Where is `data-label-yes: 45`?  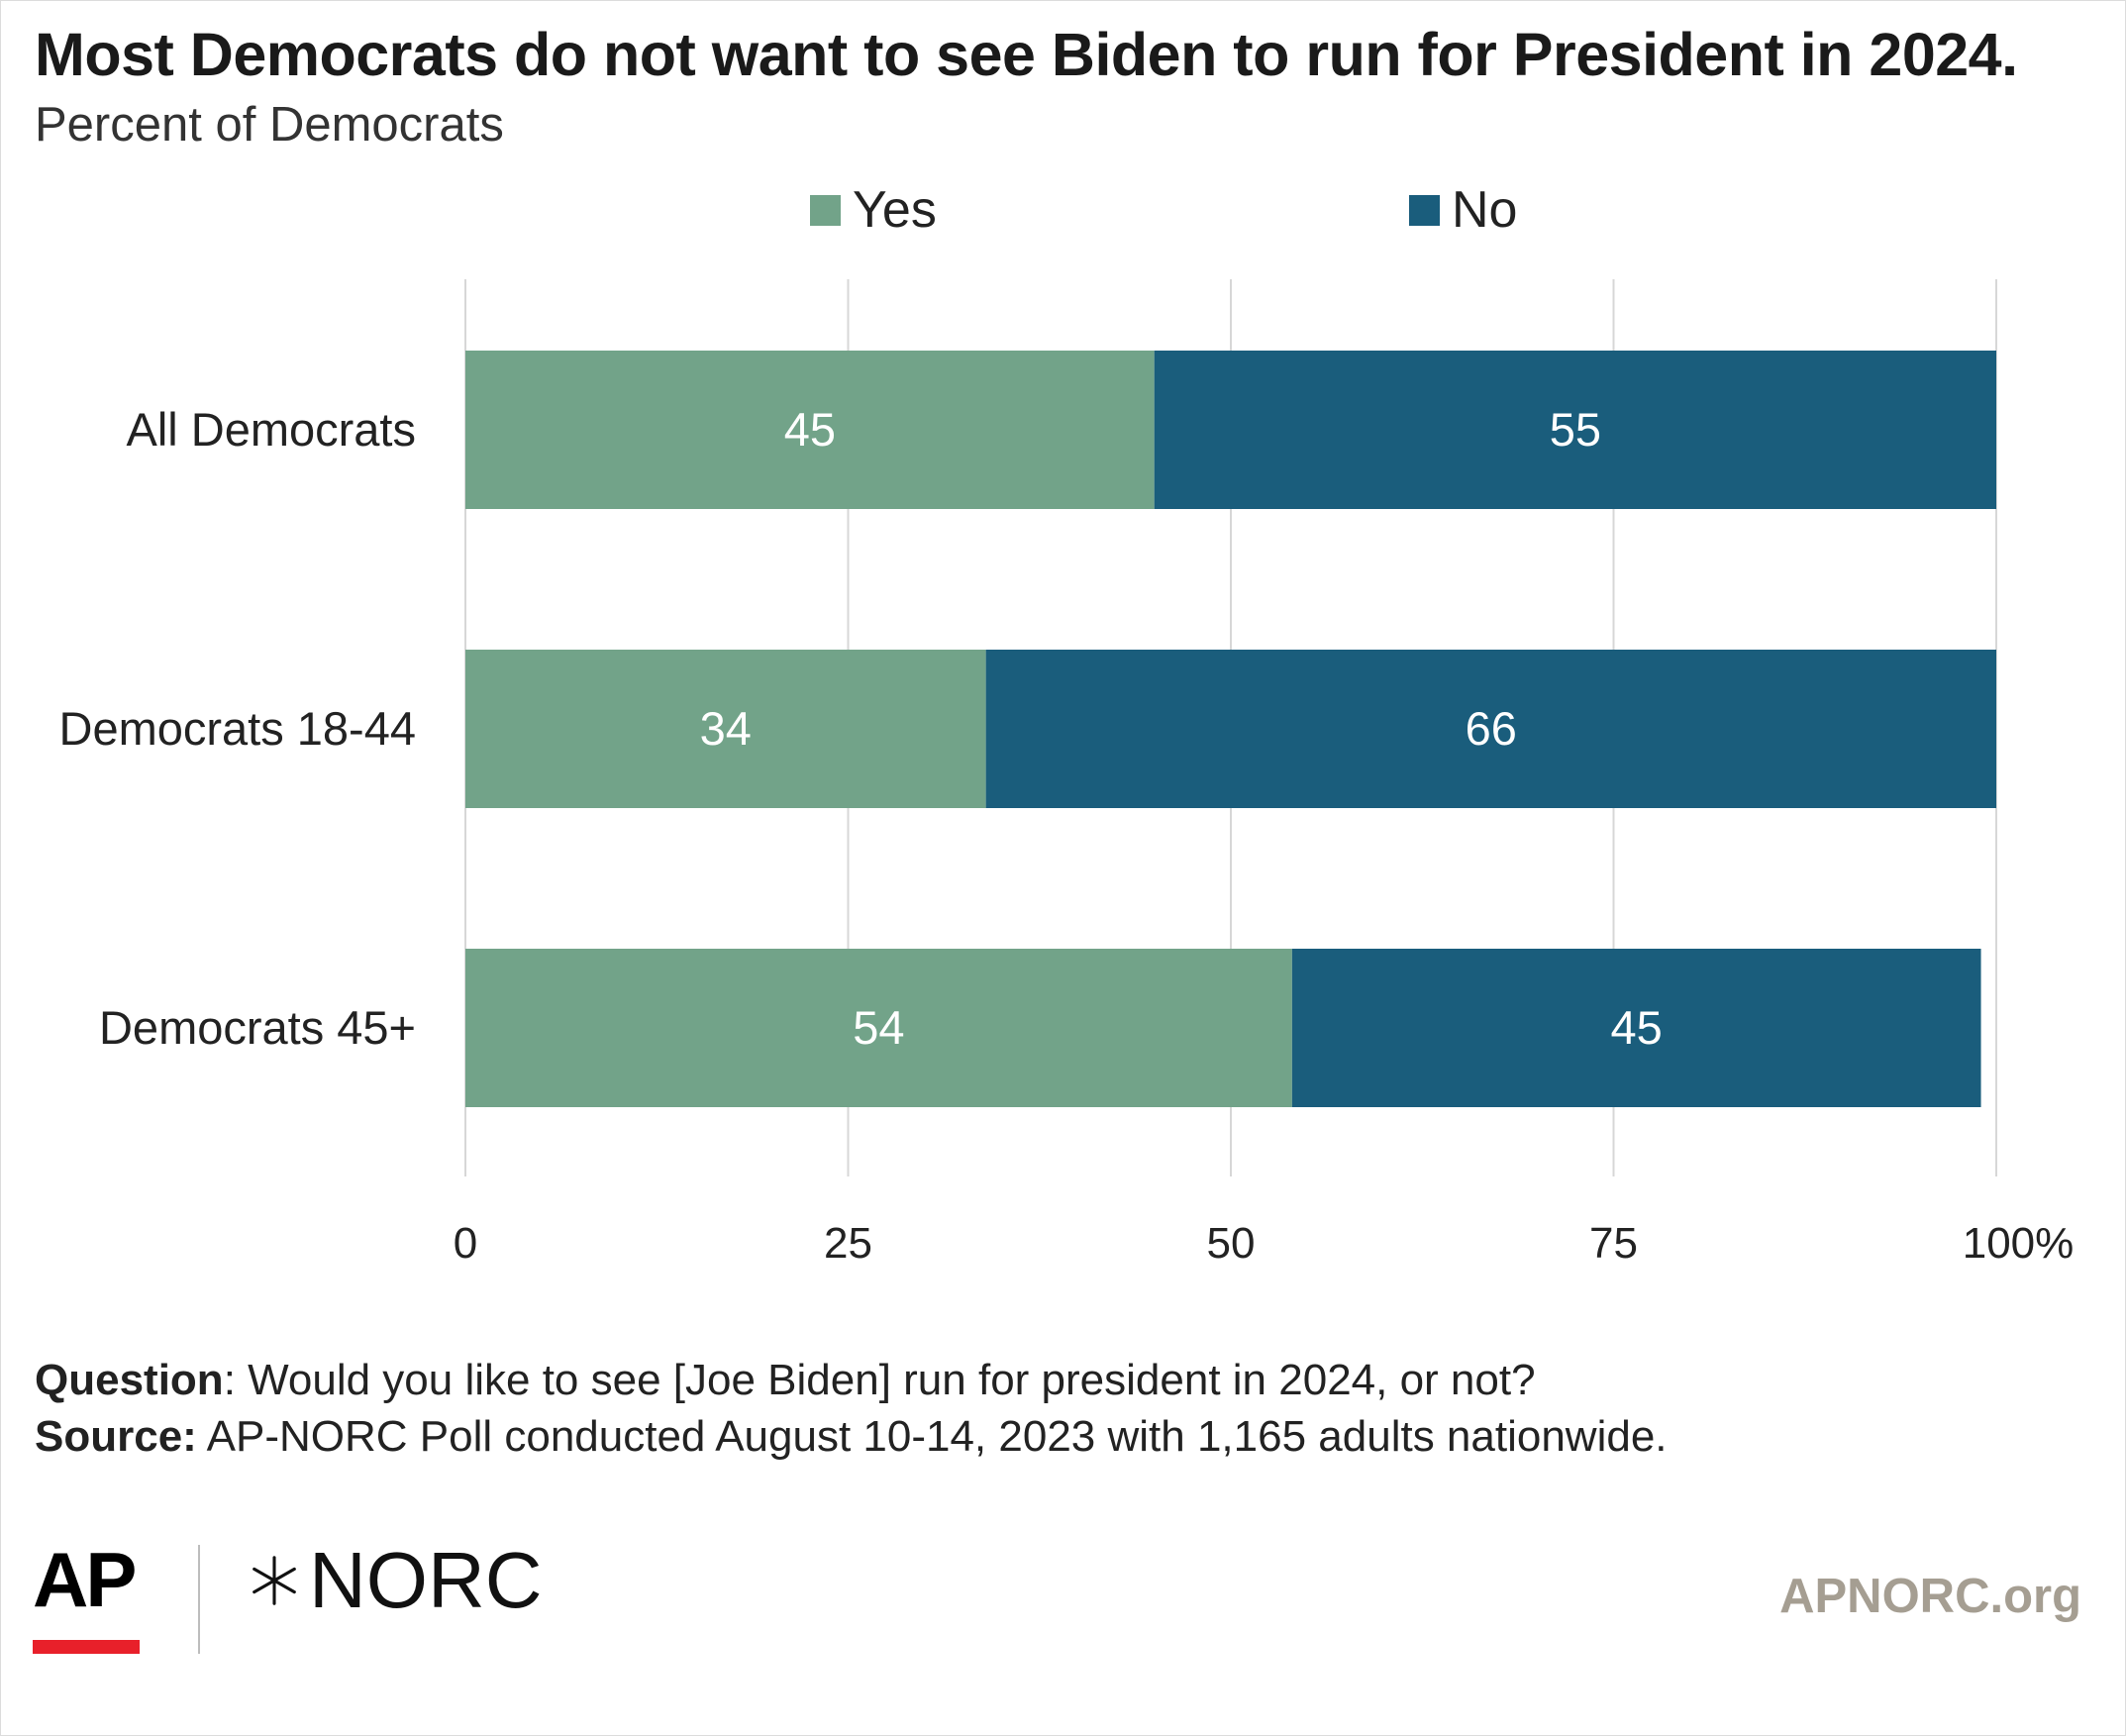 data-label-yes: 45 is located at coordinates (810, 429).